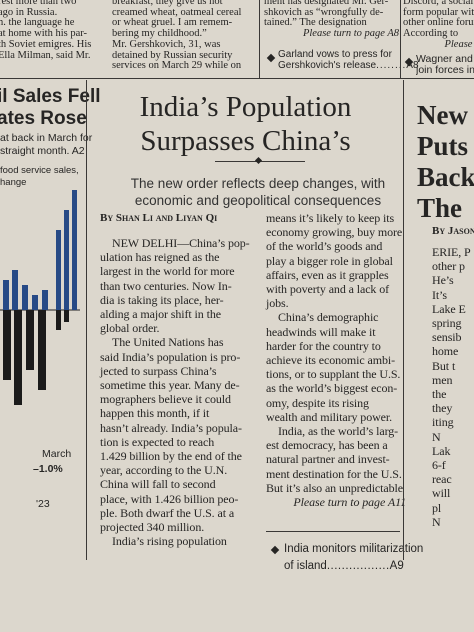  What do you see at coordinates (327, 274) in the screenshot?
I see `text-line: affairs, even as it grapples` at bounding box center [327, 274].